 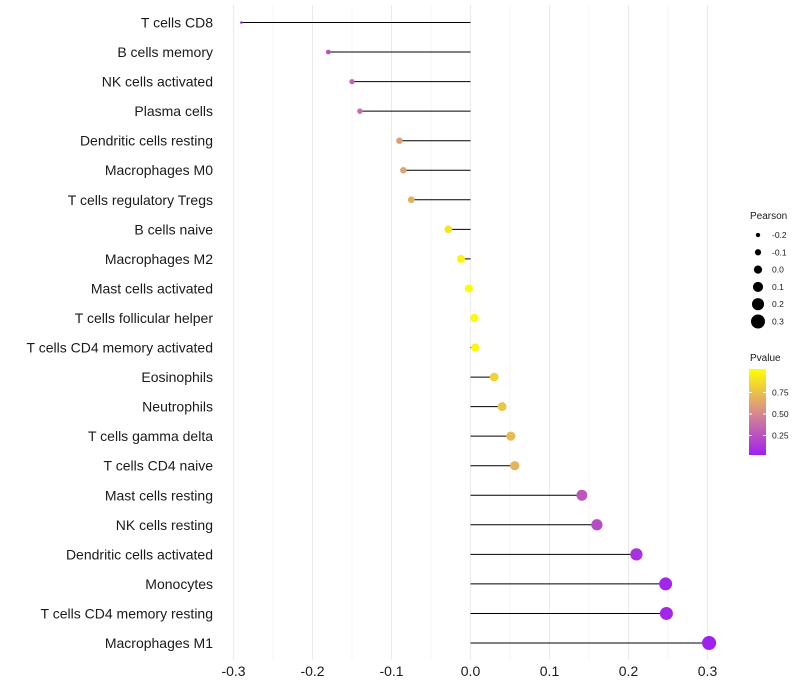 What do you see at coordinates (779, 252) in the screenshot?
I see `size-legend-label: -0.1` at bounding box center [779, 252].